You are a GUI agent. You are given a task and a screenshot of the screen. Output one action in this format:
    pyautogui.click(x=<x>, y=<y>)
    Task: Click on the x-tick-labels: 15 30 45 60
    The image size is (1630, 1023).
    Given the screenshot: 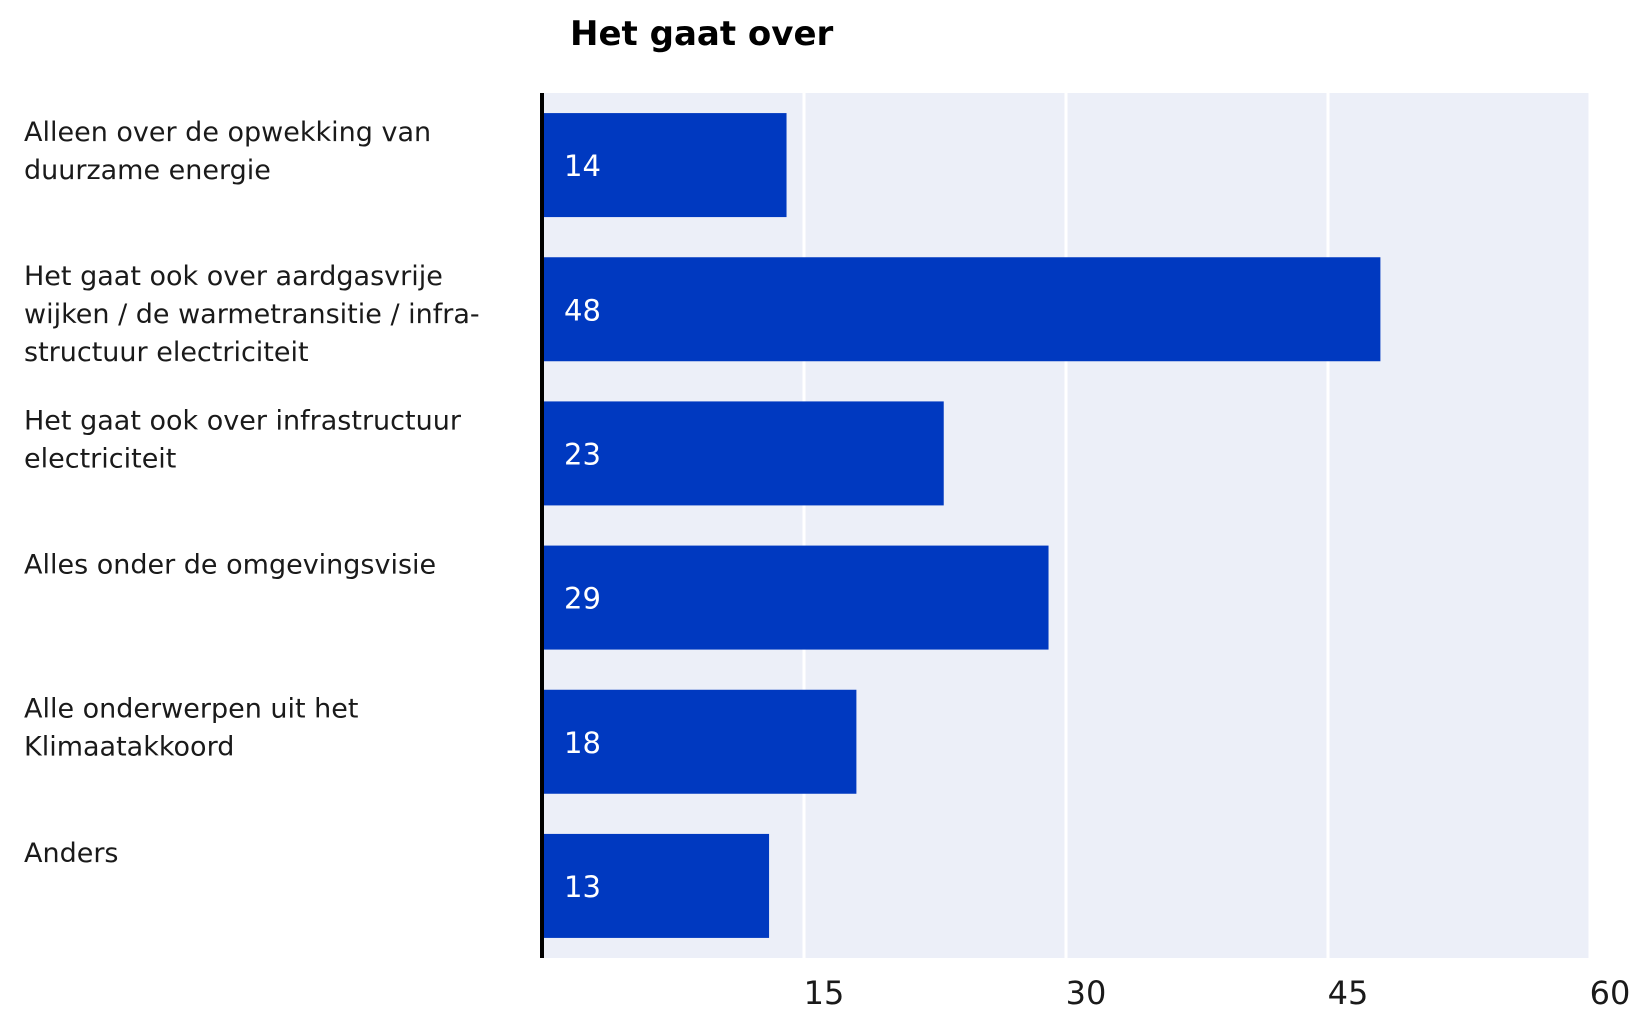 What is the action you would take?
    pyautogui.click(x=1217, y=993)
    